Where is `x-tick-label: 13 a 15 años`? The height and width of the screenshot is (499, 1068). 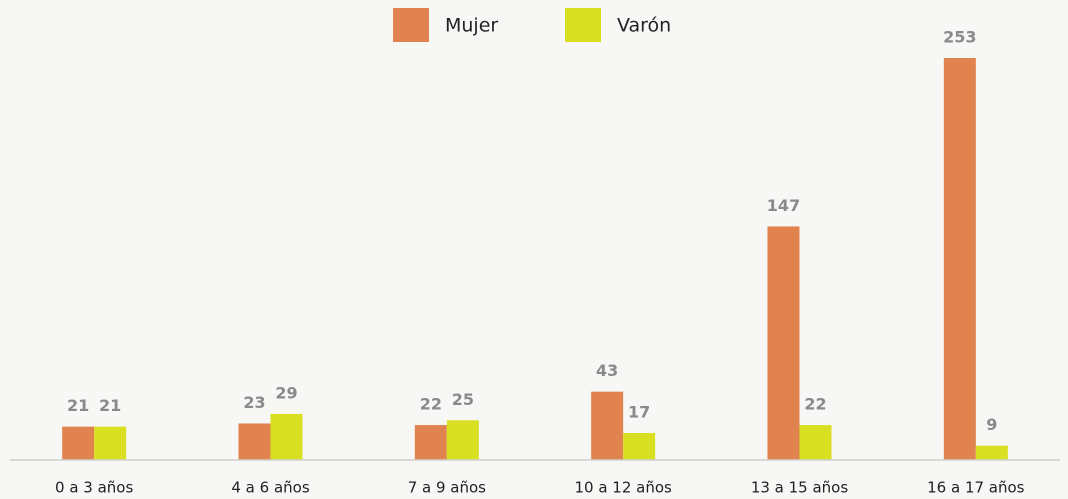 x-tick-label: 13 a 15 años is located at coordinates (800, 488).